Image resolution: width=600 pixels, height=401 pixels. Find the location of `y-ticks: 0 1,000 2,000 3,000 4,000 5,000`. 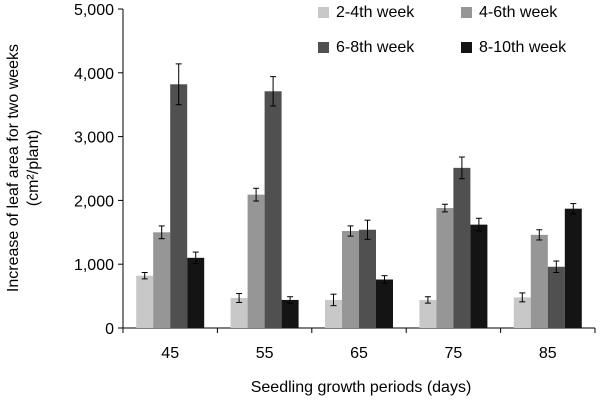

y-ticks: 0 1,000 2,000 3,000 4,000 5,000 is located at coordinates (98, 170).